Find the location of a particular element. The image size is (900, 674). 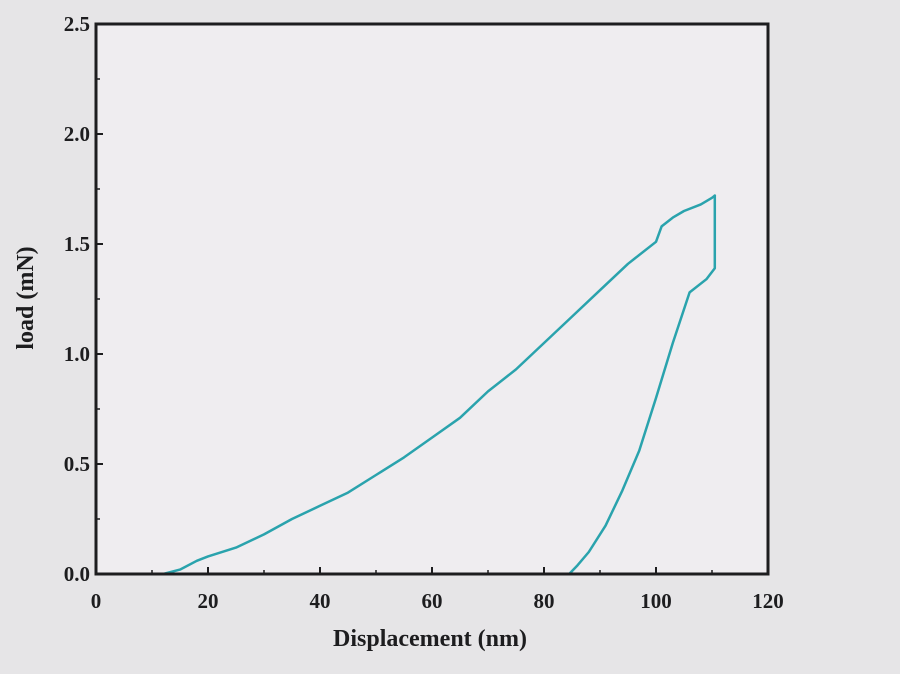

y-tick-label: 1.0 is located at coordinates (77, 354).